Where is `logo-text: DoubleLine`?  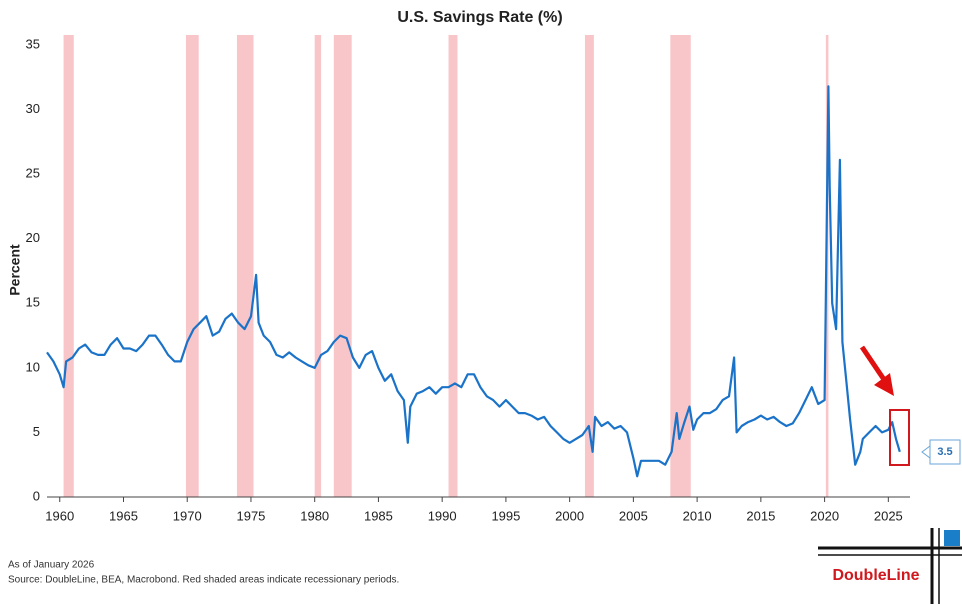 logo-text: DoubleLine is located at coordinates (875, 575).